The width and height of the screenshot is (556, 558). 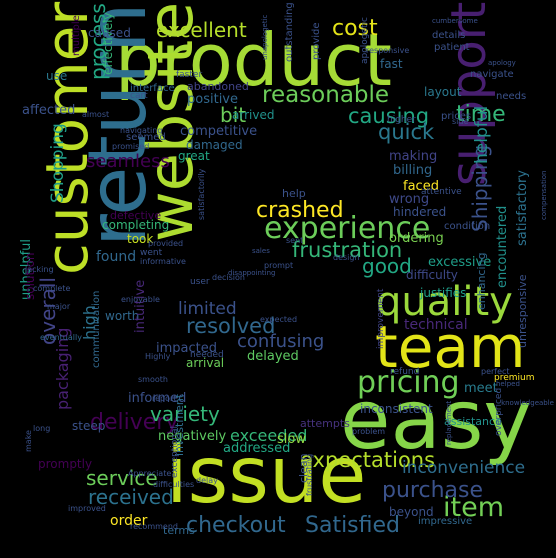 What do you see at coordinates (346, 257) in the screenshot?
I see `word-design: design` at bounding box center [346, 257].